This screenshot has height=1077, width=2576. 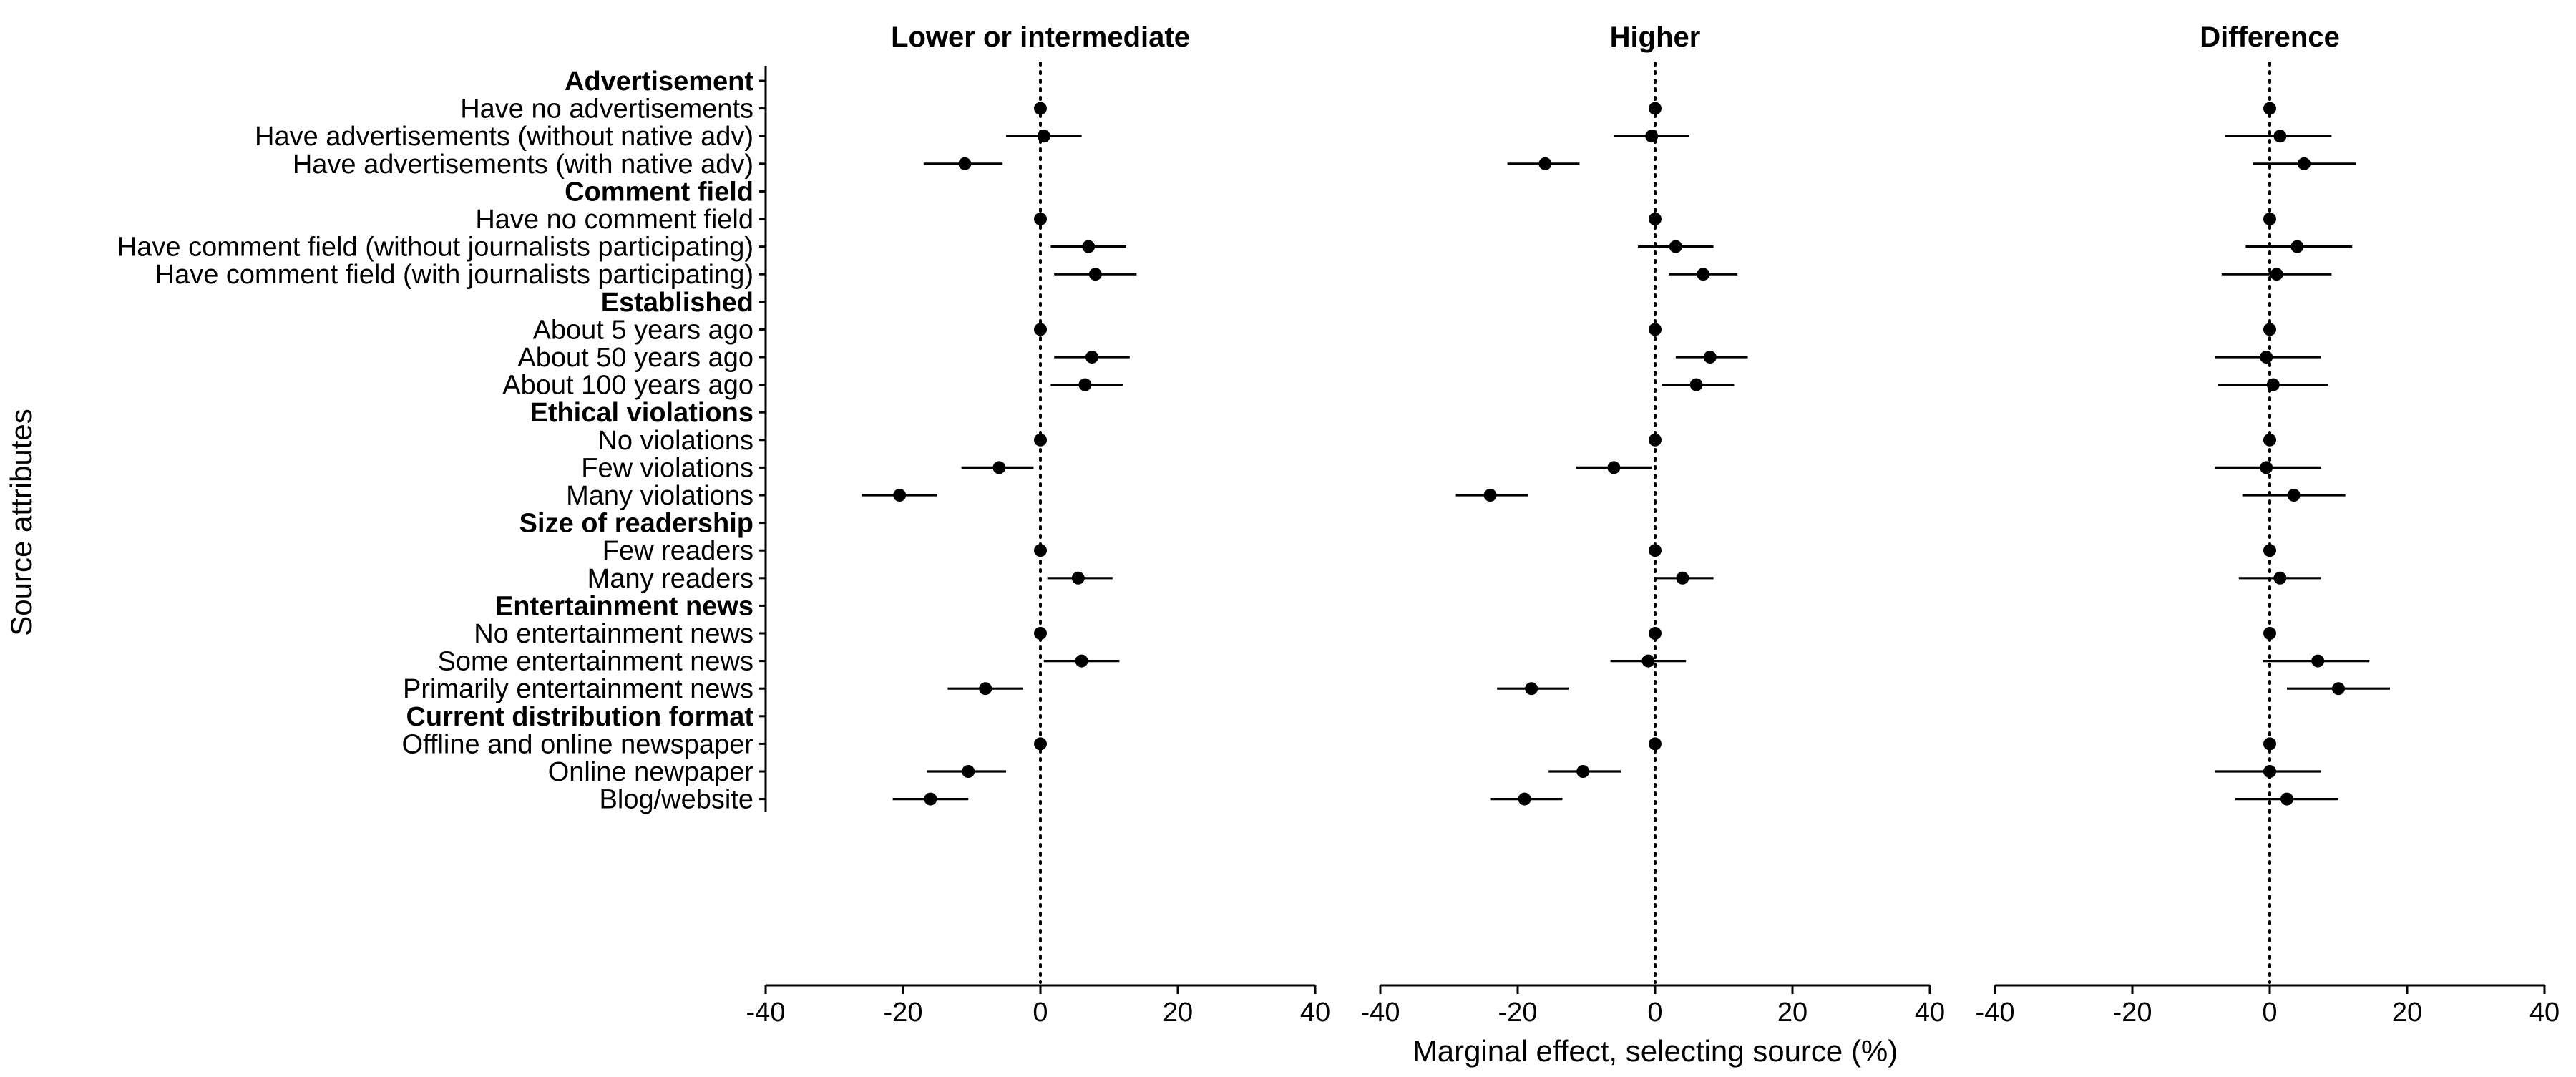 What do you see at coordinates (636, 524) in the screenshot?
I see `attribute-group-label: Size of readership` at bounding box center [636, 524].